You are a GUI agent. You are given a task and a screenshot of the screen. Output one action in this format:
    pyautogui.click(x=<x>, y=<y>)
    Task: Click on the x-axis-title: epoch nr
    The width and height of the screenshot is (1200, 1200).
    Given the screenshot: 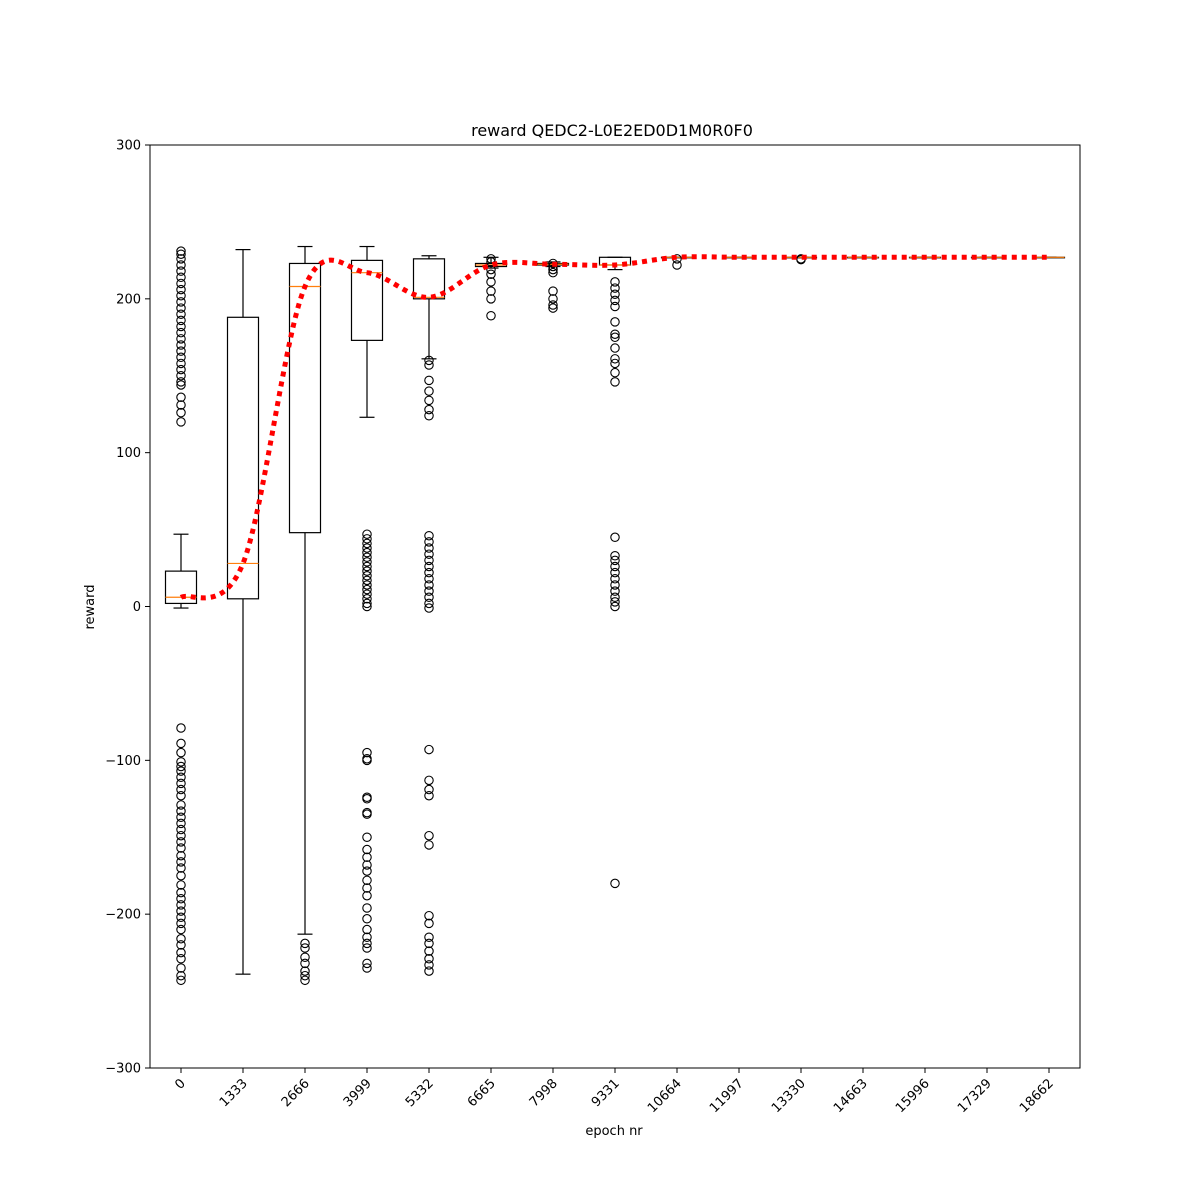 What is the action you would take?
    pyautogui.click(x=614, y=1131)
    